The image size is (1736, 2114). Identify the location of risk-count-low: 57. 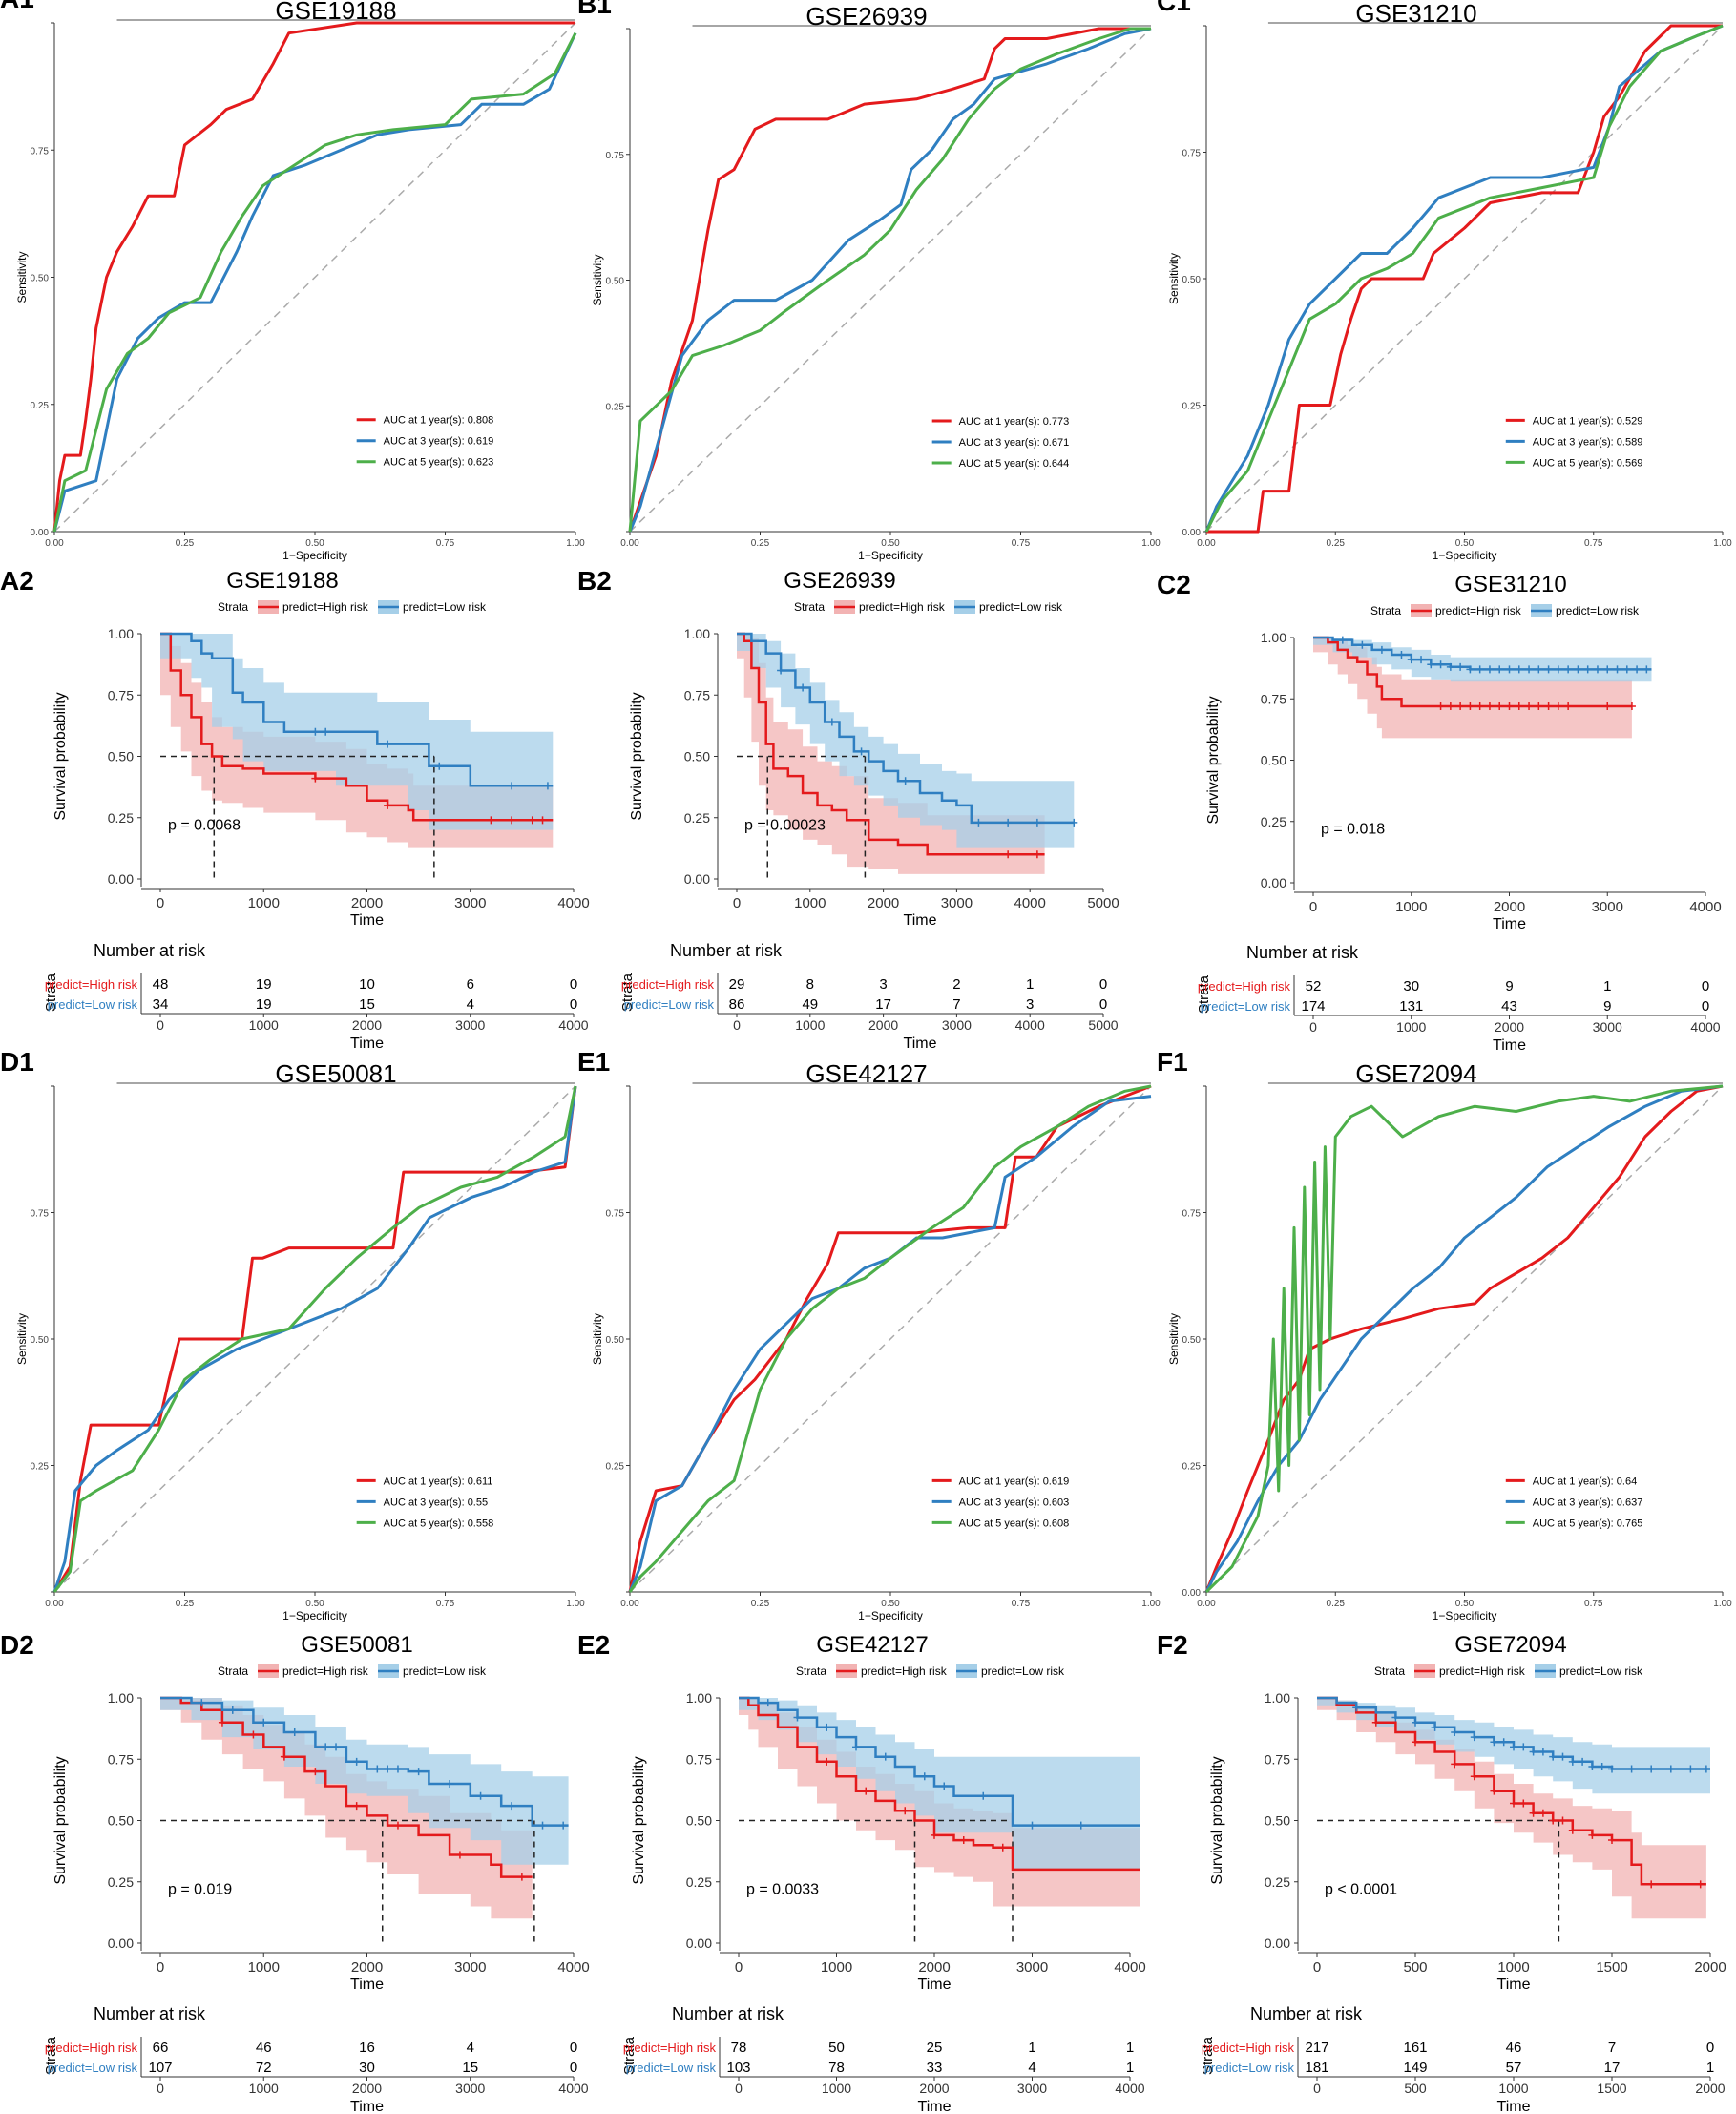
(1514, 2068).